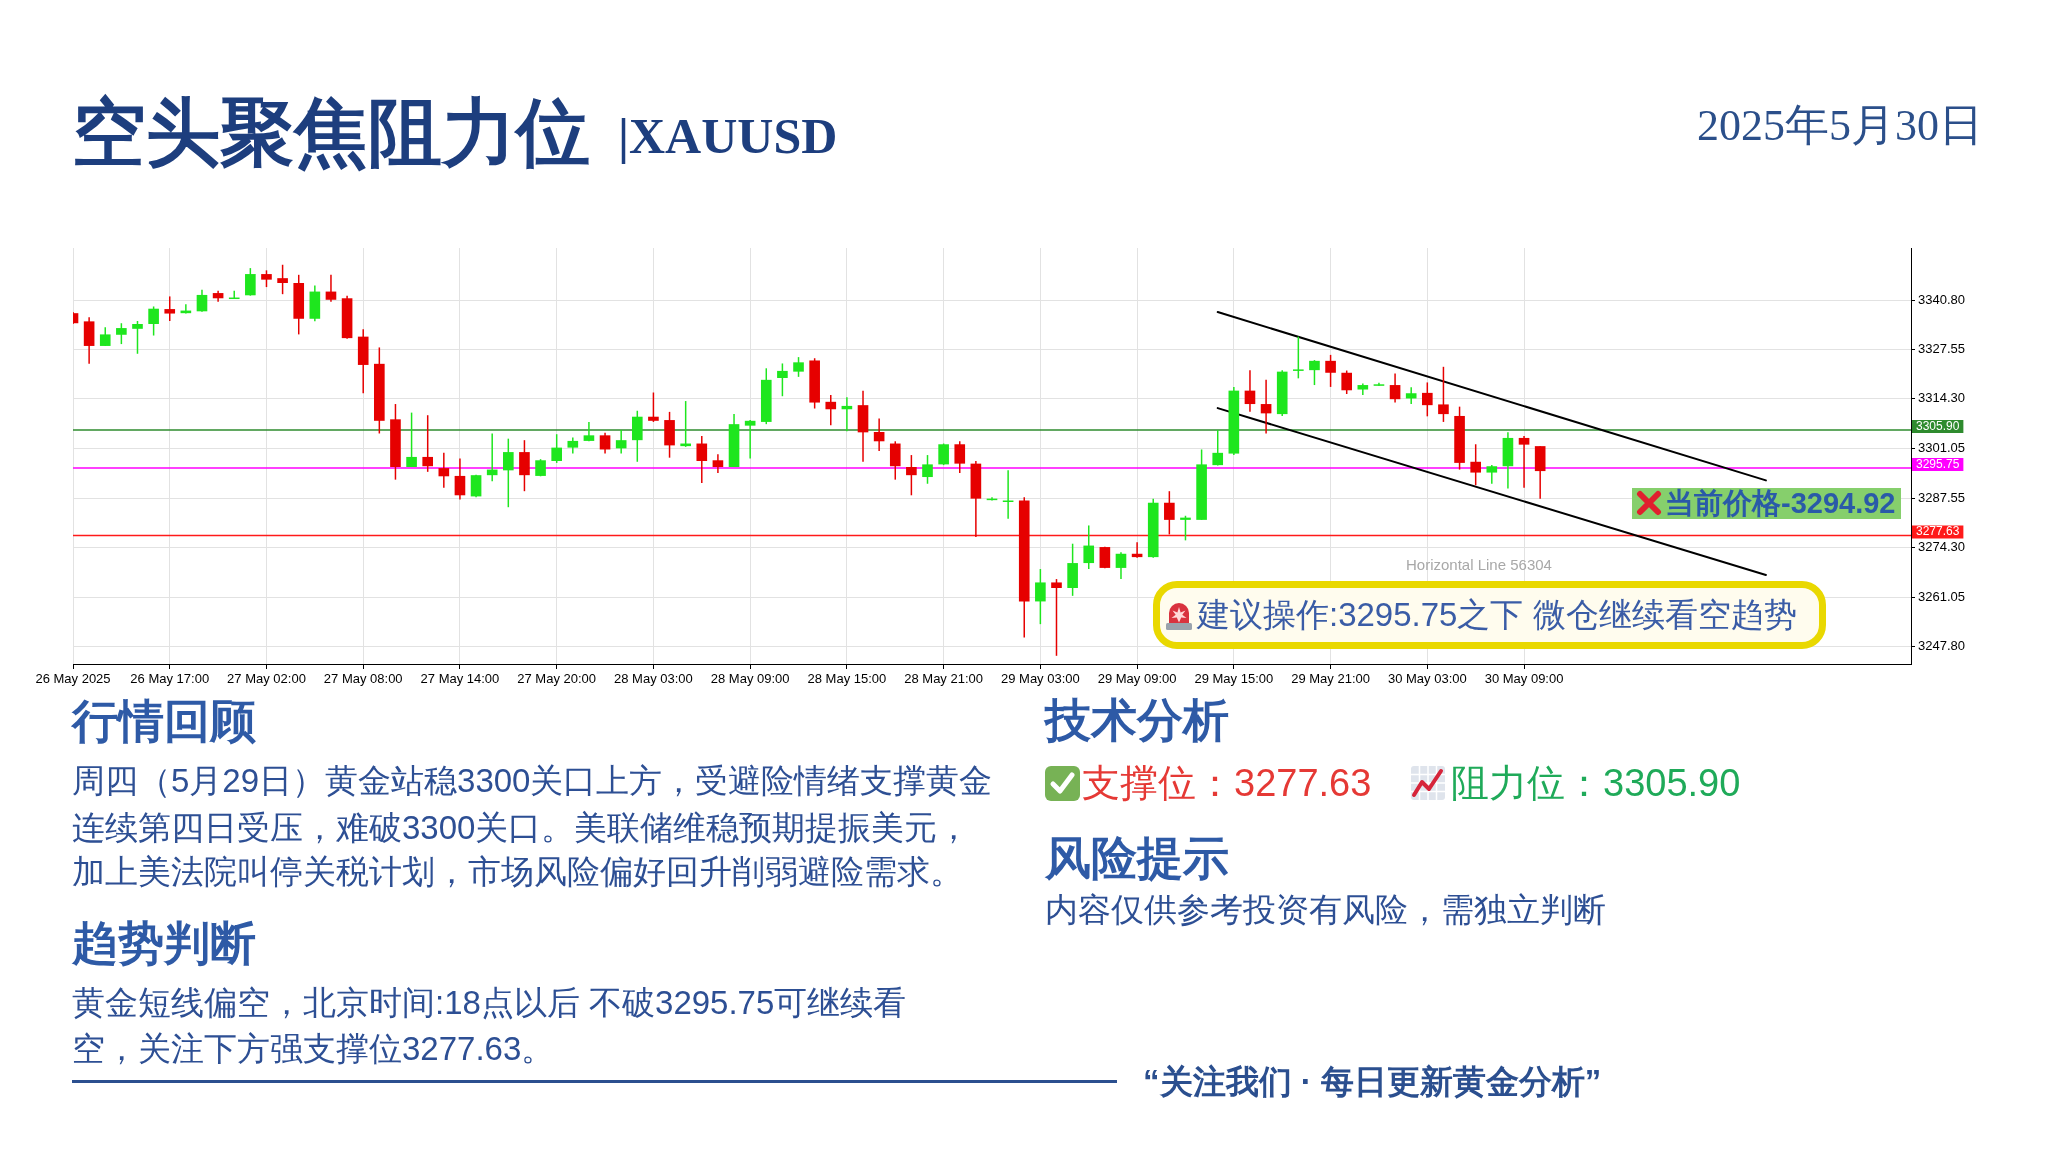 This screenshot has width=2048, height=1152. I want to click on text: 空，关注下方强支撑位3277.63。, so click(313, 1049).